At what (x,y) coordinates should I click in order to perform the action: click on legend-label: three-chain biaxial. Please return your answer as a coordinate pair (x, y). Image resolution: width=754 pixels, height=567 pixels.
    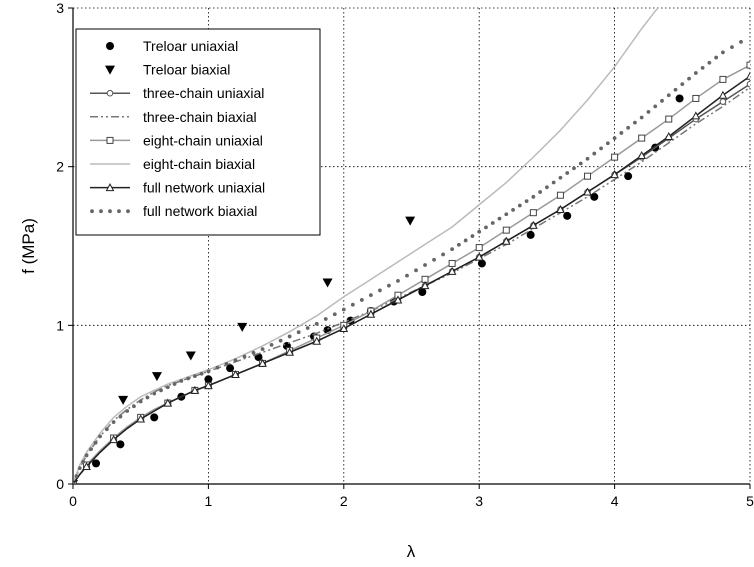
    Looking at the image, I should click on (200, 117).